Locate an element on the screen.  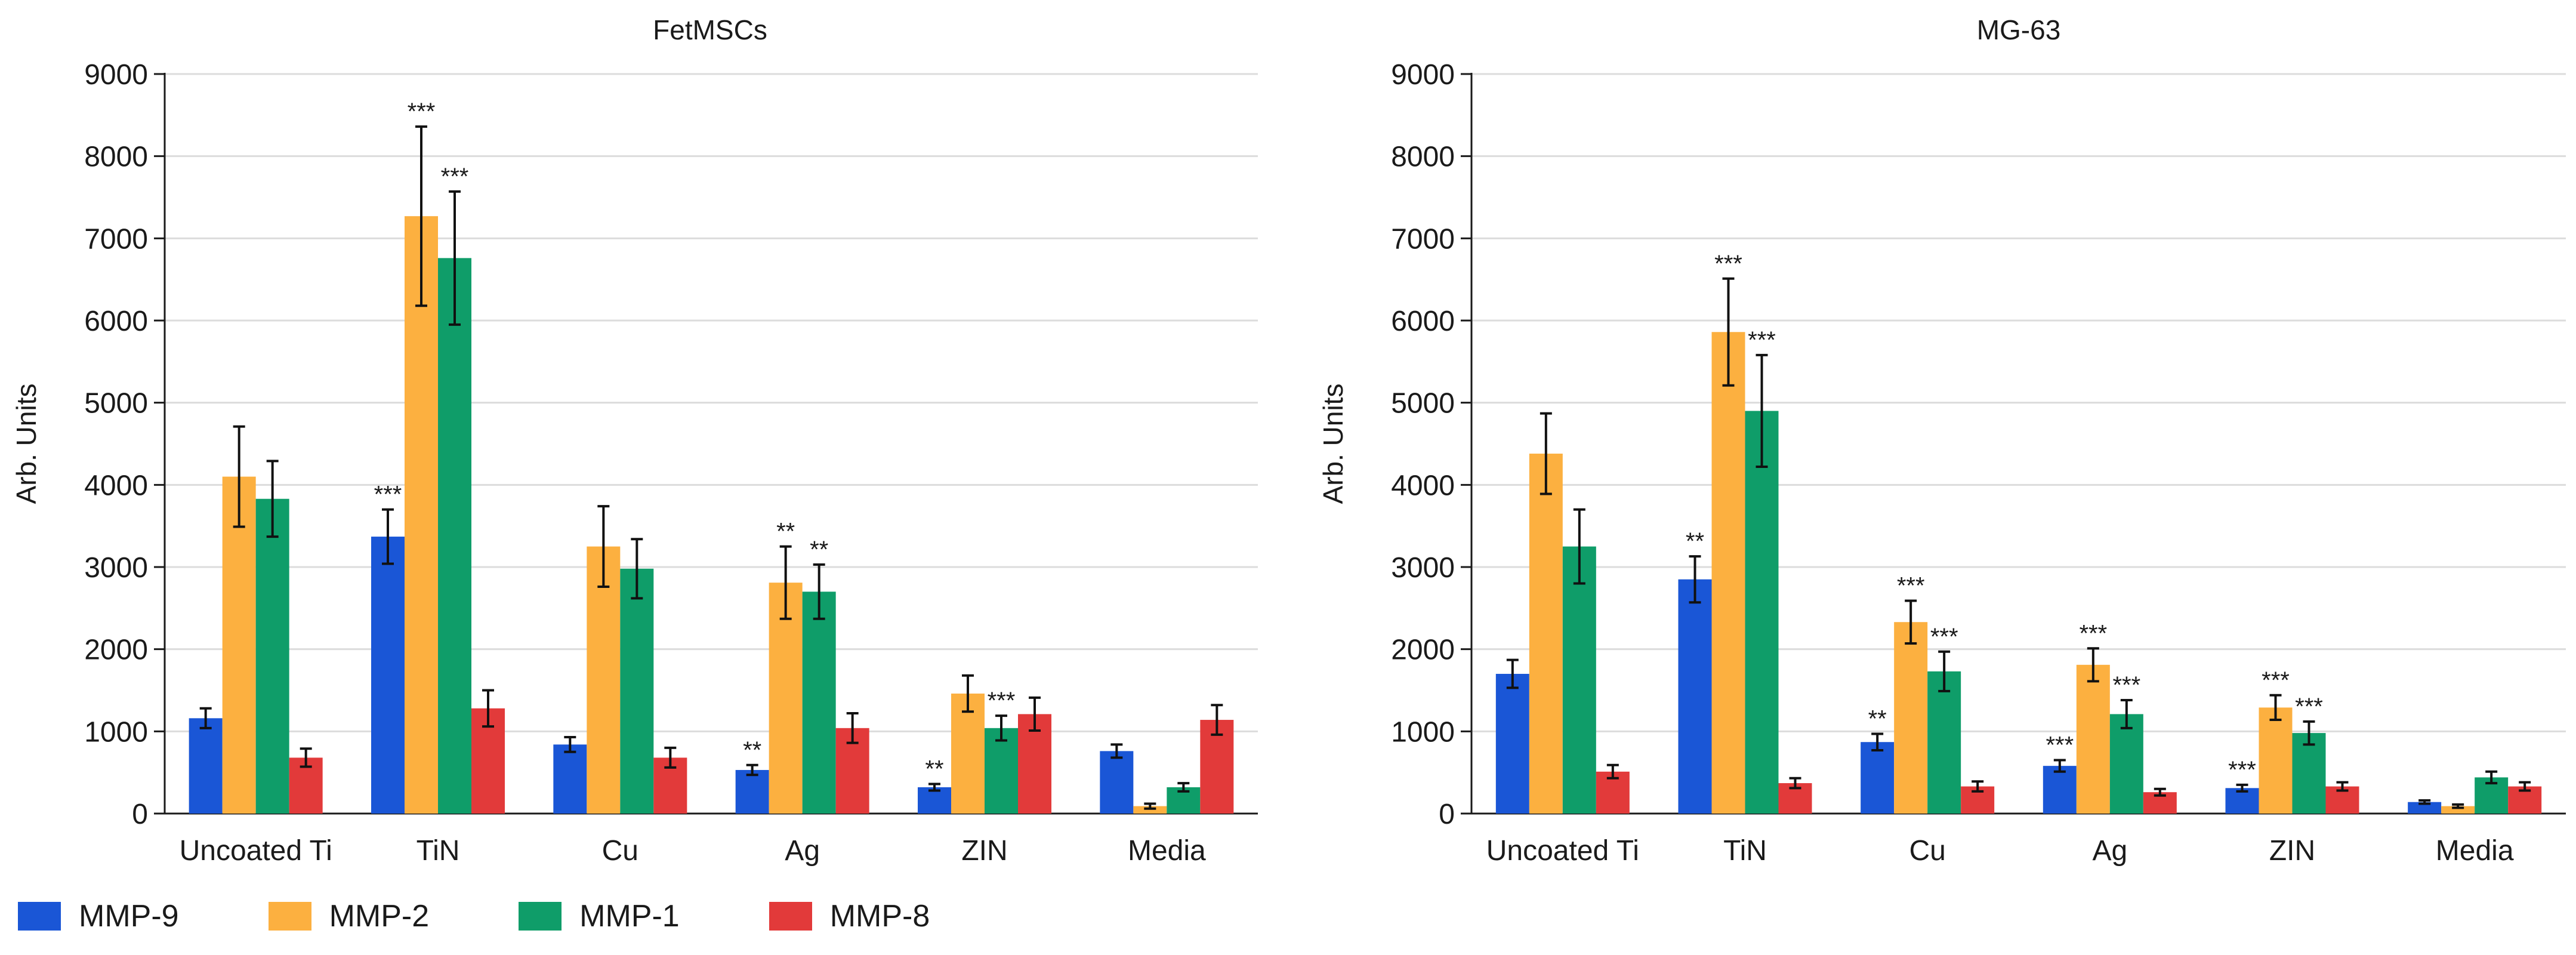
chart-title: MG-63 is located at coordinates (2019, 29).